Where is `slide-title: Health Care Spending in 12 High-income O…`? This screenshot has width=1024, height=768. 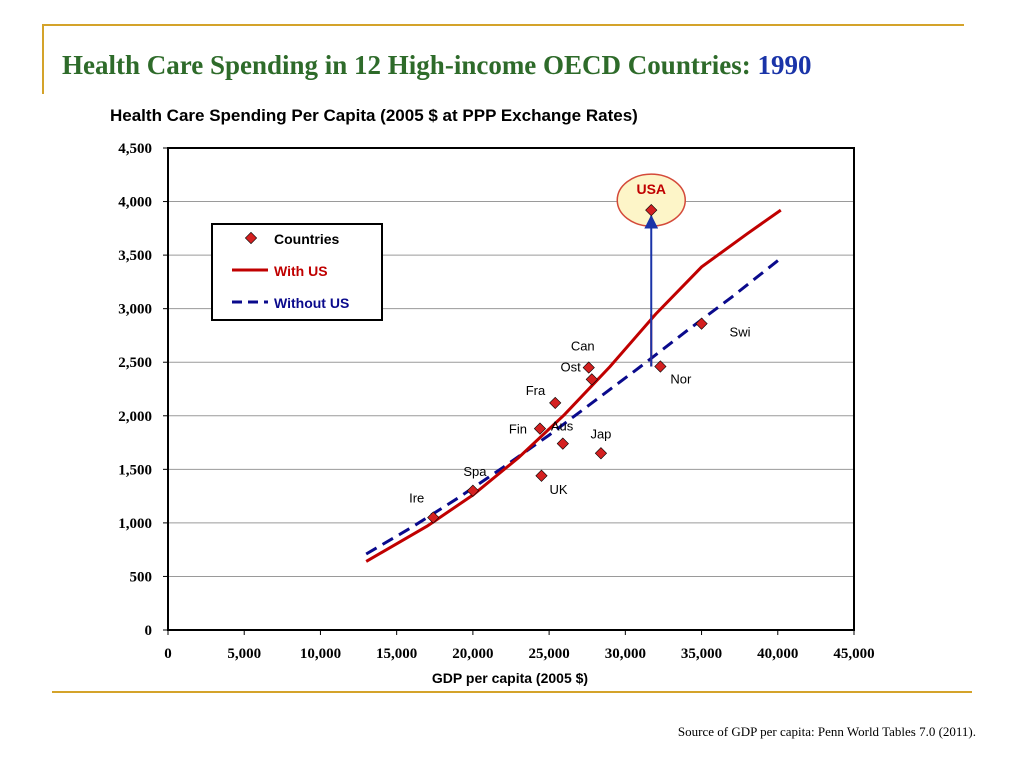
slide-title: Health Care Spending in 12 High-income O… is located at coordinates (437, 65).